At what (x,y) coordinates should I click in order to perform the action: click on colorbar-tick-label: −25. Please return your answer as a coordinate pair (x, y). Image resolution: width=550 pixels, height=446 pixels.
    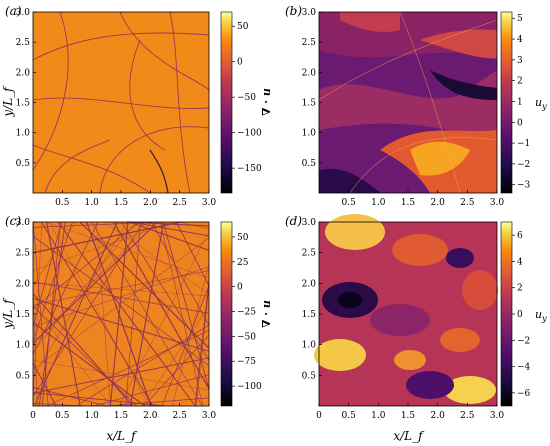
    Looking at the image, I should click on (246, 313).